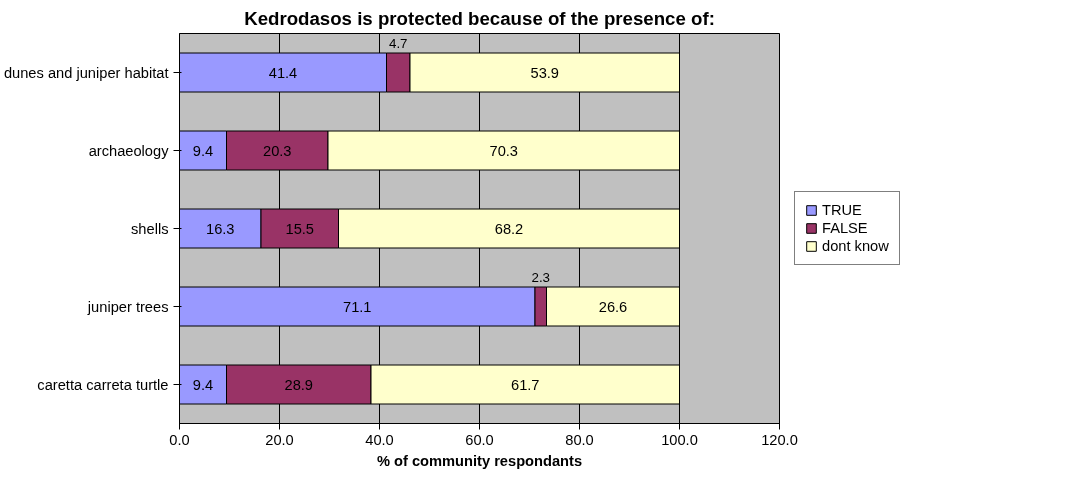  I want to click on legend-label: TRUE, so click(842, 210).